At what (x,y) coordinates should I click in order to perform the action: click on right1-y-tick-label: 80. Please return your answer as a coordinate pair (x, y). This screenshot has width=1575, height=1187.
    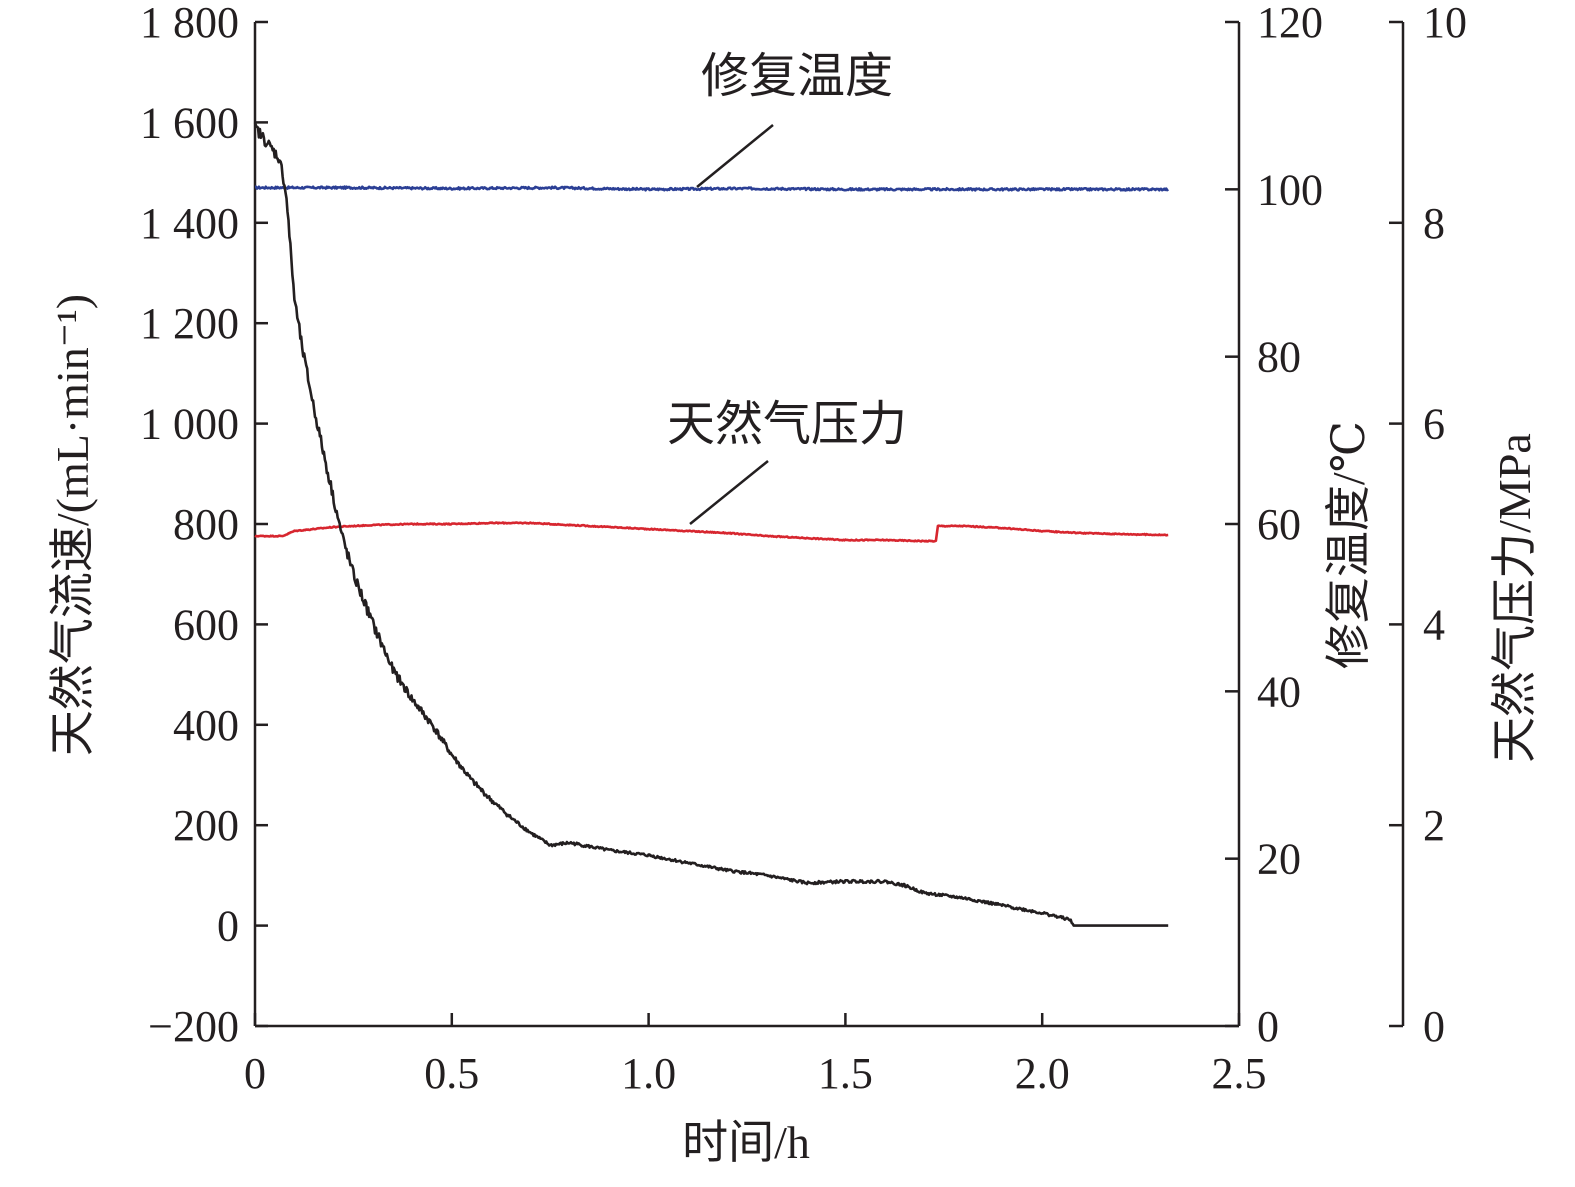
    Looking at the image, I should click on (1279, 357).